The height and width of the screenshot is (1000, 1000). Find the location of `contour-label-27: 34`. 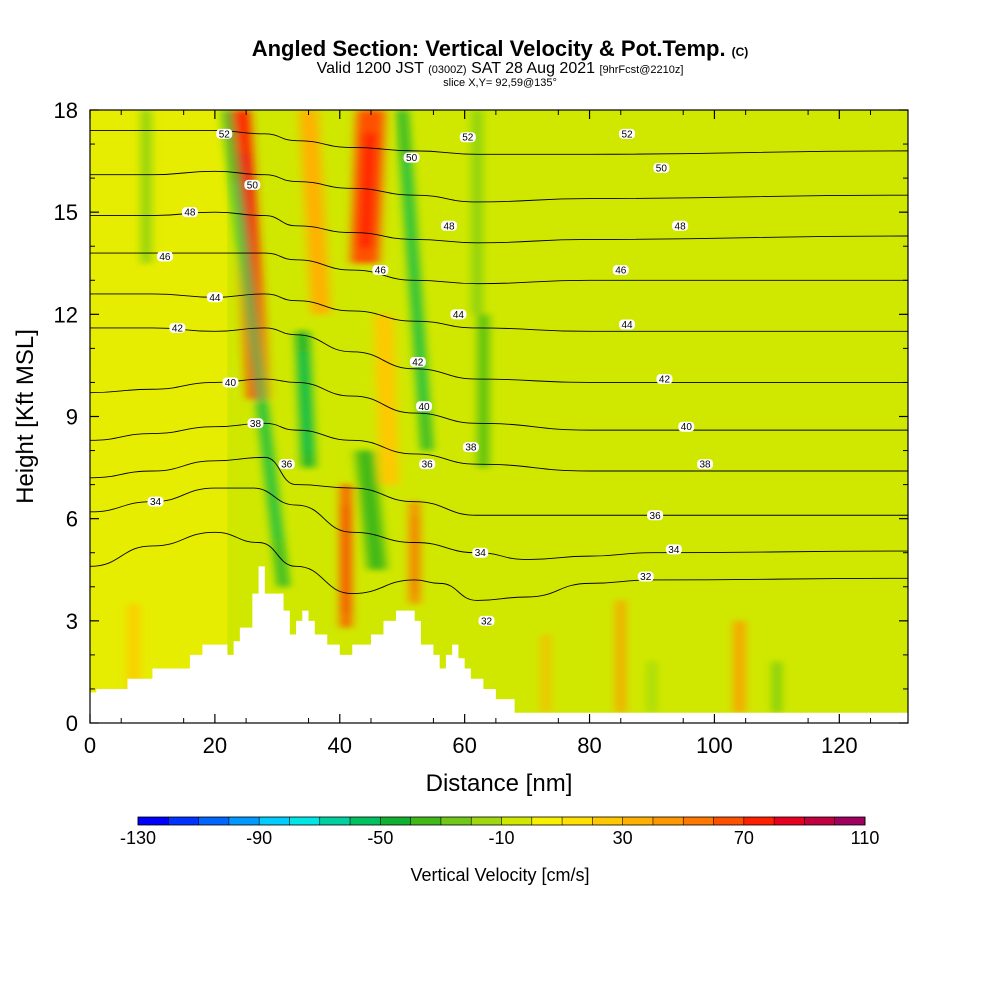

contour-label-27: 34 is located at coordinates (155, 502).